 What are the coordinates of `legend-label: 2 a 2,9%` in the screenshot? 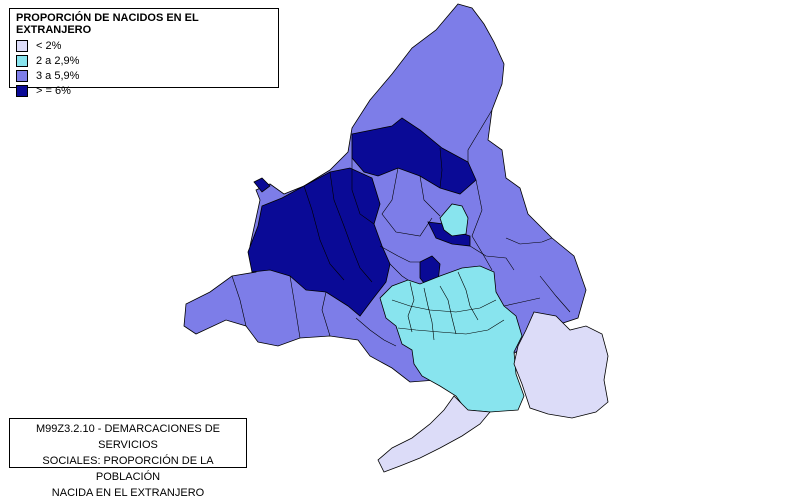 It's located at (58, 60).